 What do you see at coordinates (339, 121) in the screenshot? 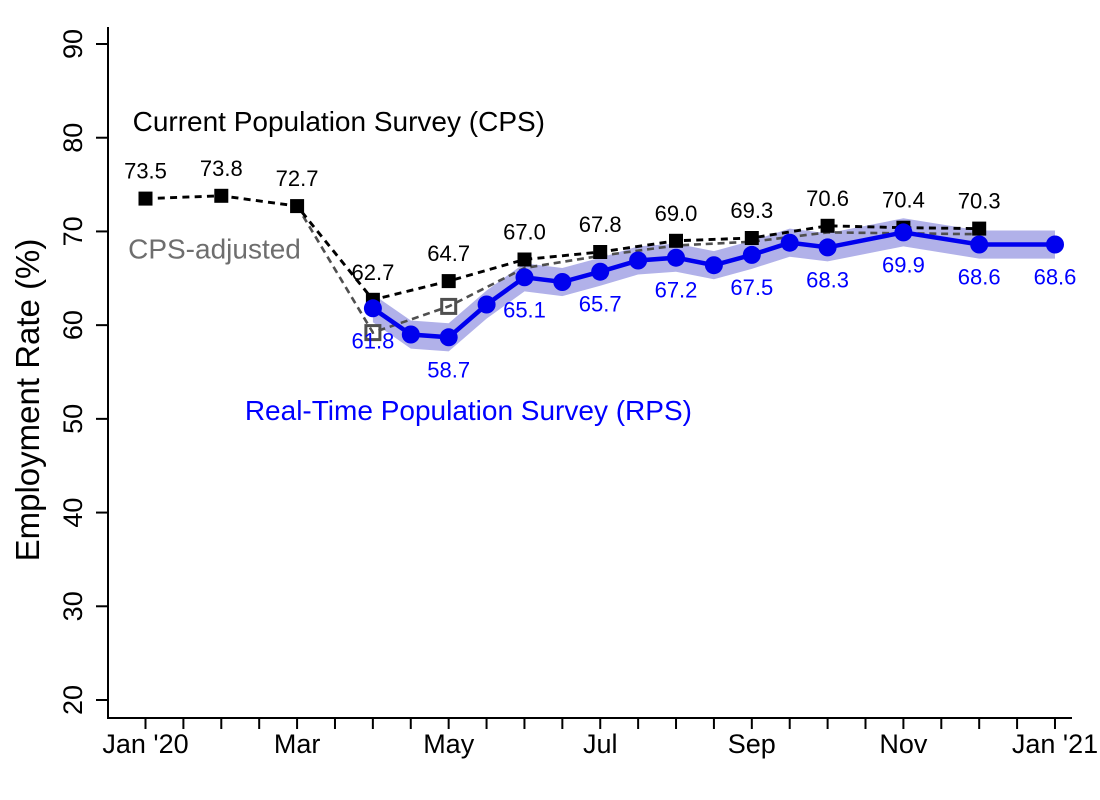
I see `cps-label: Current Population Survey (CPS)` at bounding box center [339, 121].